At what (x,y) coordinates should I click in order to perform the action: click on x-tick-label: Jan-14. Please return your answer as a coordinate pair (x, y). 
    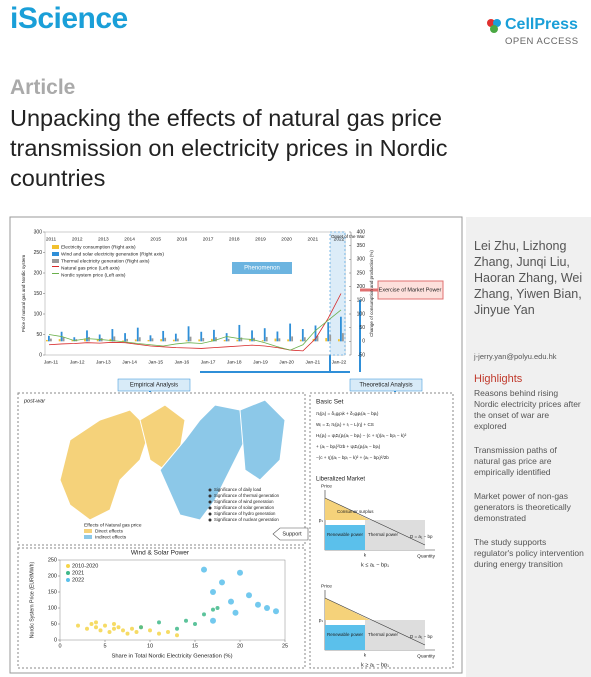
    Looking at the image, I should click on (129, 362).